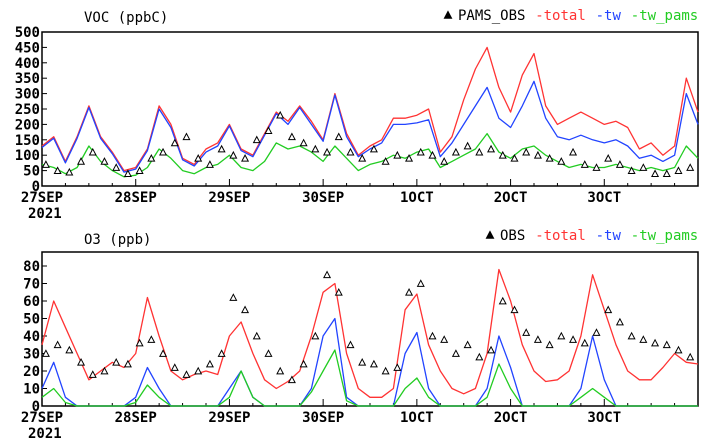 This screenshot has height=444, width=704. What do you see at coordinates (27, 141) in the screenshot?
I see `y-tick-label: 150` at bounding box center [27, 141].